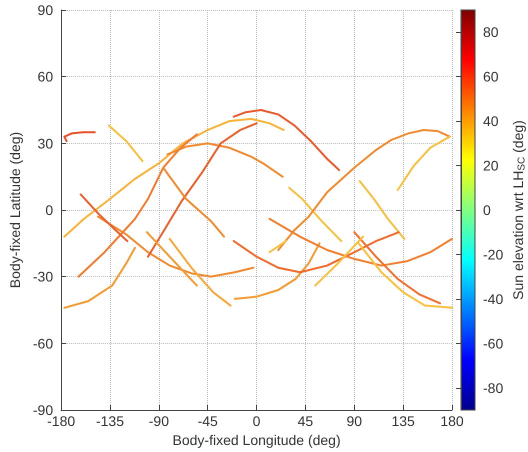 This screenshot has height=452, width=528. I want to click on x-tick-label: -135, so click(110, 421).